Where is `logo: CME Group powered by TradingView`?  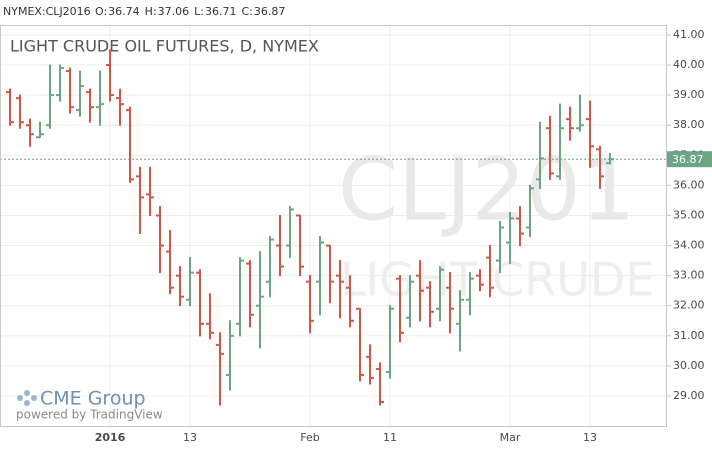 logo: CME Group powered by TradingView is located at coordinates (89, 405).